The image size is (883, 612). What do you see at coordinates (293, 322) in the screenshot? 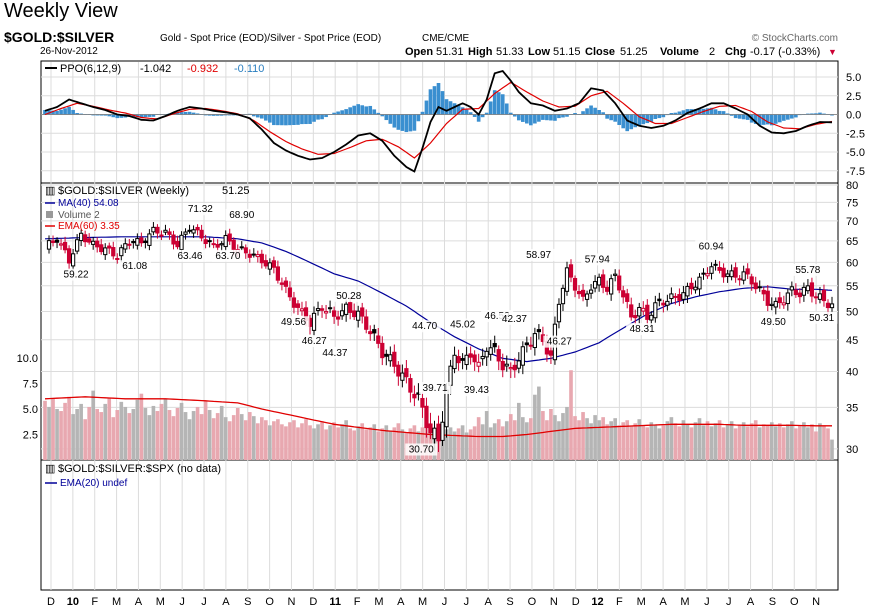
I see `price-annotation: 49.56` at bounding box center [293, 322].